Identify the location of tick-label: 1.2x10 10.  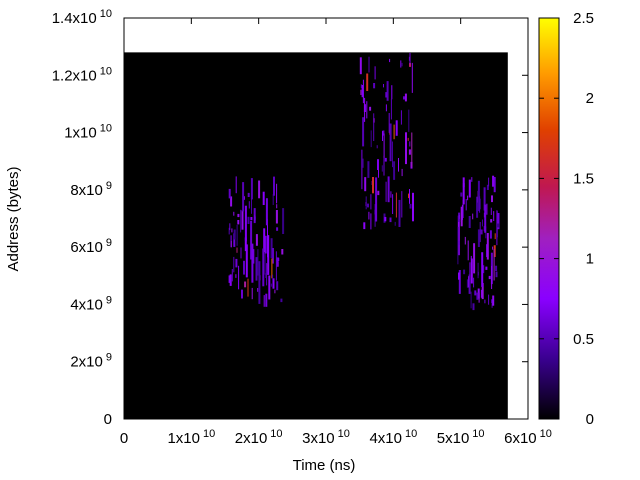
(82, 74).